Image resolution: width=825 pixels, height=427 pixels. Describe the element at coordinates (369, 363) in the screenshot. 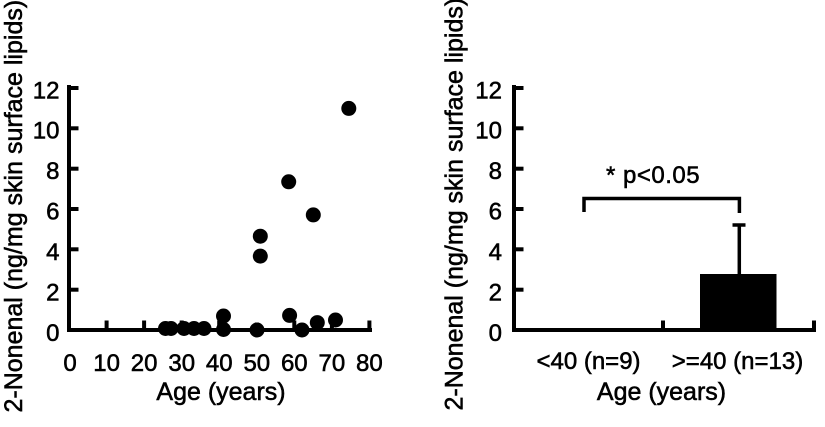

I see `svg-text: 80` at that location.